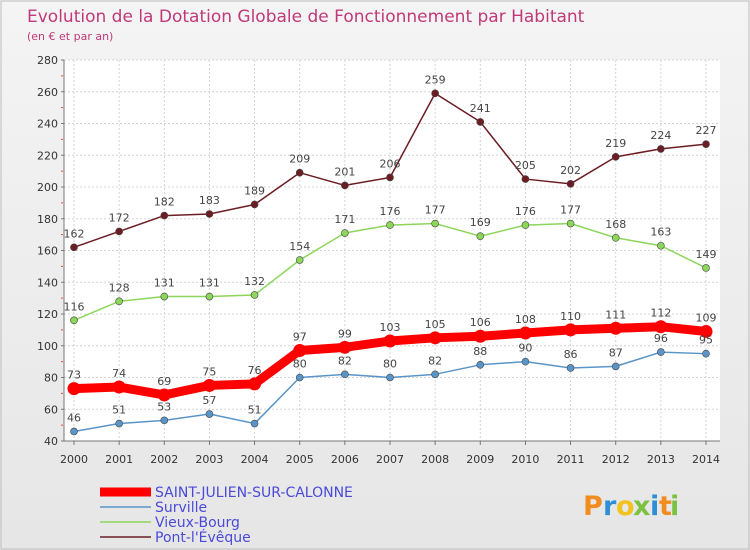  What do you see at coordinates (299, 159) in the screenshot?
I see `data-label-pont-l-v-que: 209` at bounding box center [299, 159].